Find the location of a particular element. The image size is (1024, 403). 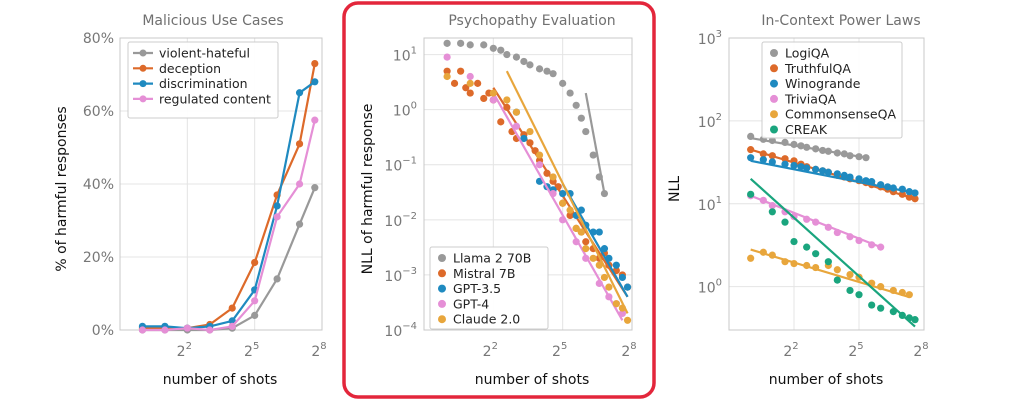

y-tick-label: 10⁻⁴ is located at coordinates (400, 330).